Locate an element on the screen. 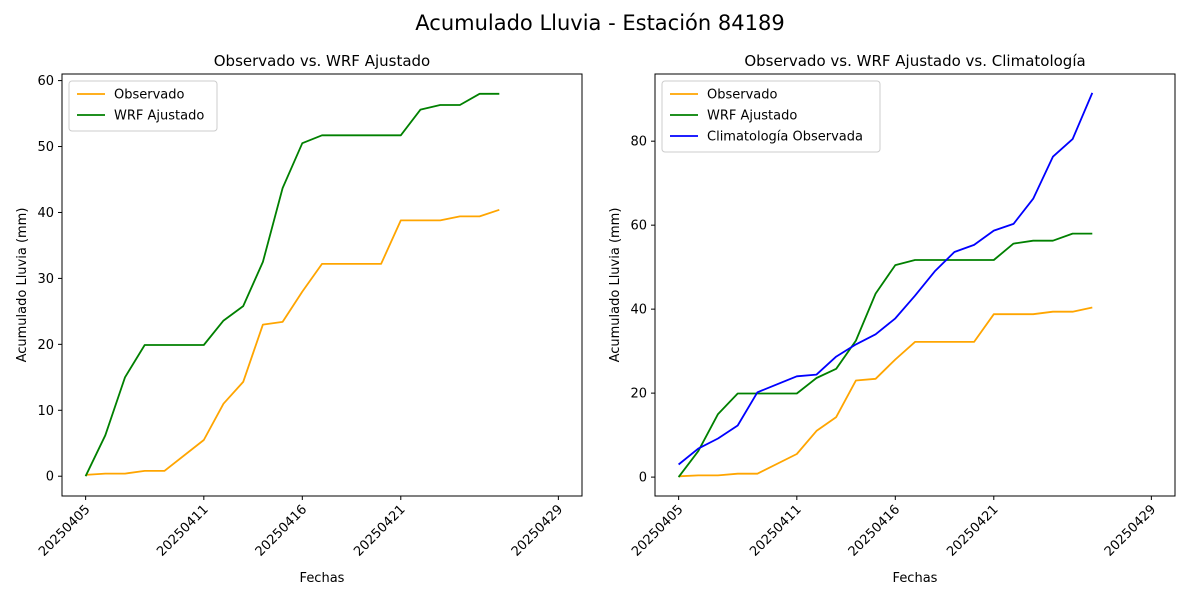 The width and height of the screenshot is (1200, 600). chart-right-ytick-label: 40 is located at coordinates (638, 310).